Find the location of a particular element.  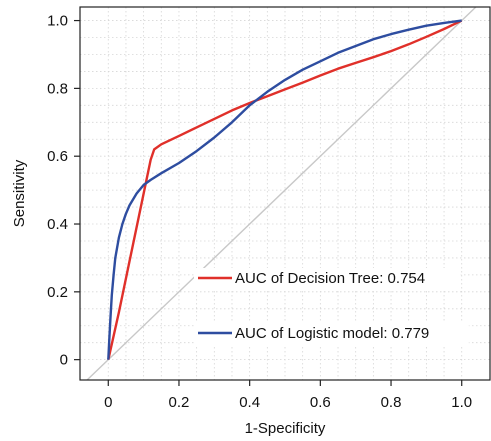

x-tick-label: 0.8 is located at coordinates (391, 402).